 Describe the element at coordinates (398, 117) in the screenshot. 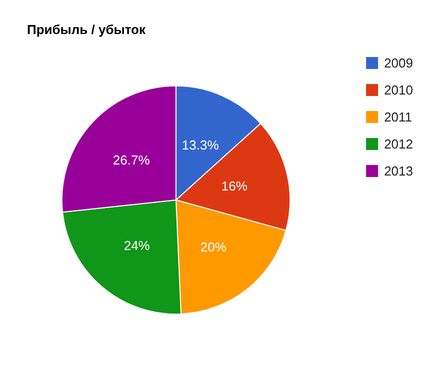

I see `legend-label: 2011` at that location.